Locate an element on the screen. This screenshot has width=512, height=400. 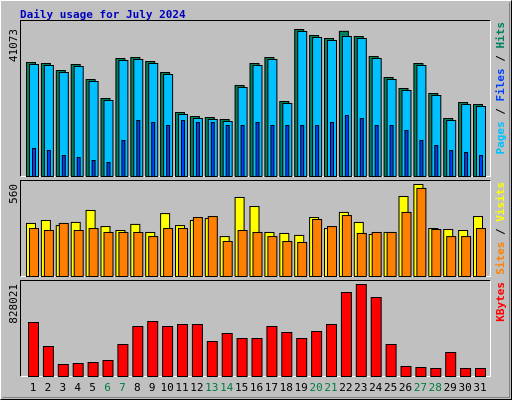
x-tick-label: 26 is located at coordinates (405, 387).